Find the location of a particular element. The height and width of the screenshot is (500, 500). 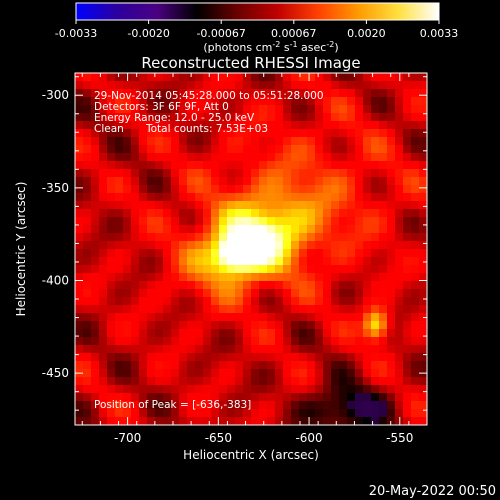

x-axis-label: Heliocentric X (arcsec) is located at coordinates (251, 455).